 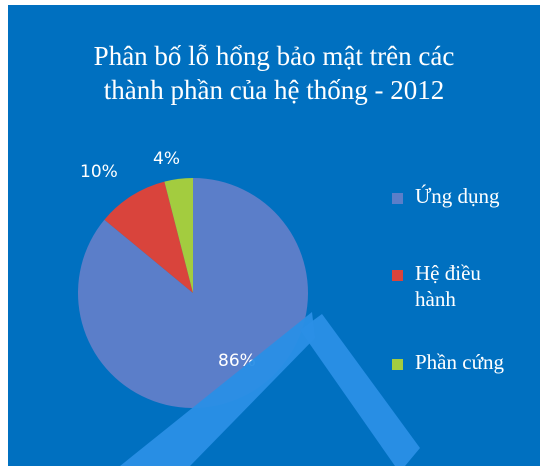 What do you see at coordinates (457, 196) in the screenshot?
I see `legend-label-line: Ứng dụng` at bounding box center [457, 196].